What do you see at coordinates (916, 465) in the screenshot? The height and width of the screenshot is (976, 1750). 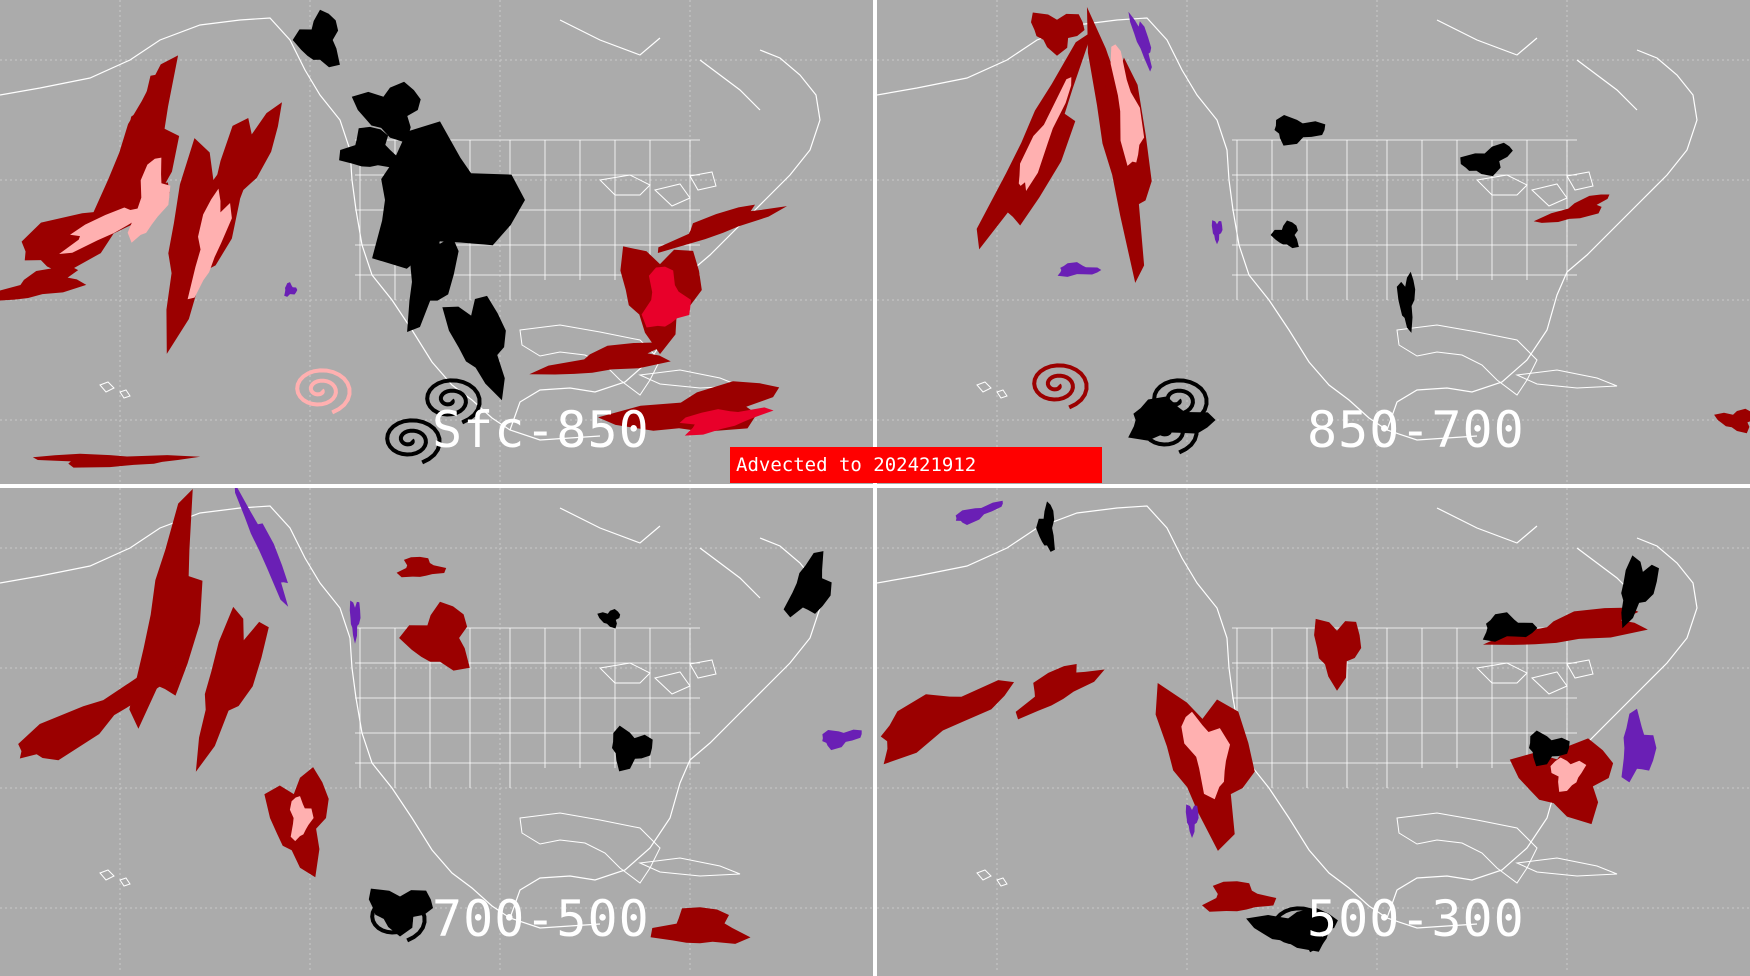 I see `advection-time-banner: Advected to 202421912` at bounding box center [916, 465].